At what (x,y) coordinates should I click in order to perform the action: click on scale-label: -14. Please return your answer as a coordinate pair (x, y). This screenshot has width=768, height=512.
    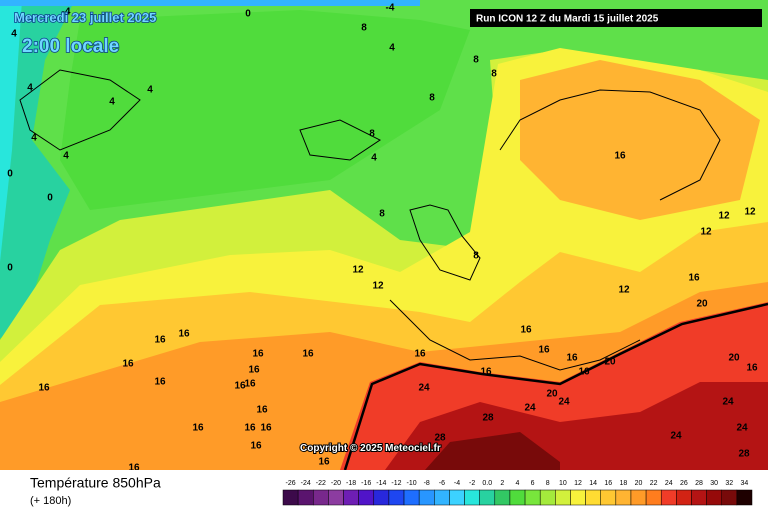
    Looking at the image, I should click on (381, 483).